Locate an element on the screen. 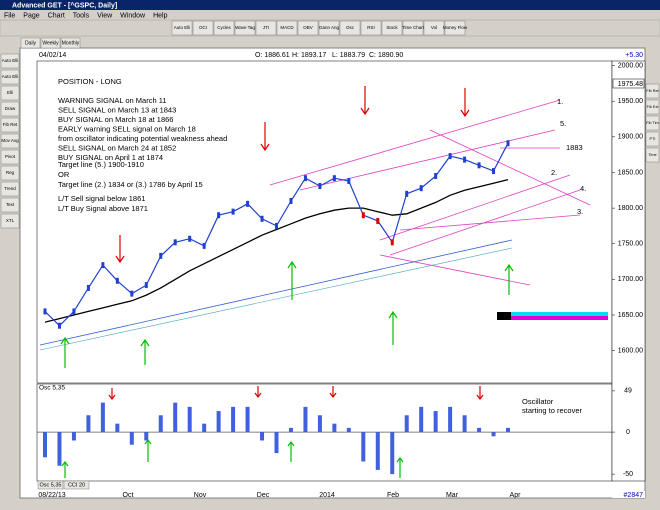 Image resolution: width=660 pixels, height=510 pixels. tool-label: JTI is located at coordinates (266, 27).